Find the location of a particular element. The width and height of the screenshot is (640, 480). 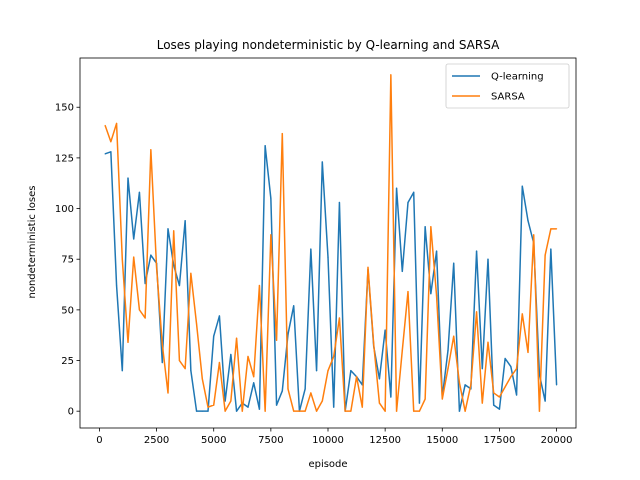

legend-box is located at coordinates (507, 86).